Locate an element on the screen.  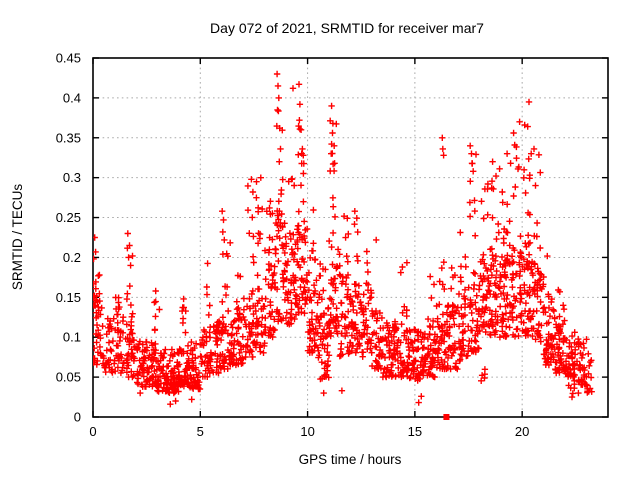
x-tick-label: 0 is located at coordinates (92, 431).